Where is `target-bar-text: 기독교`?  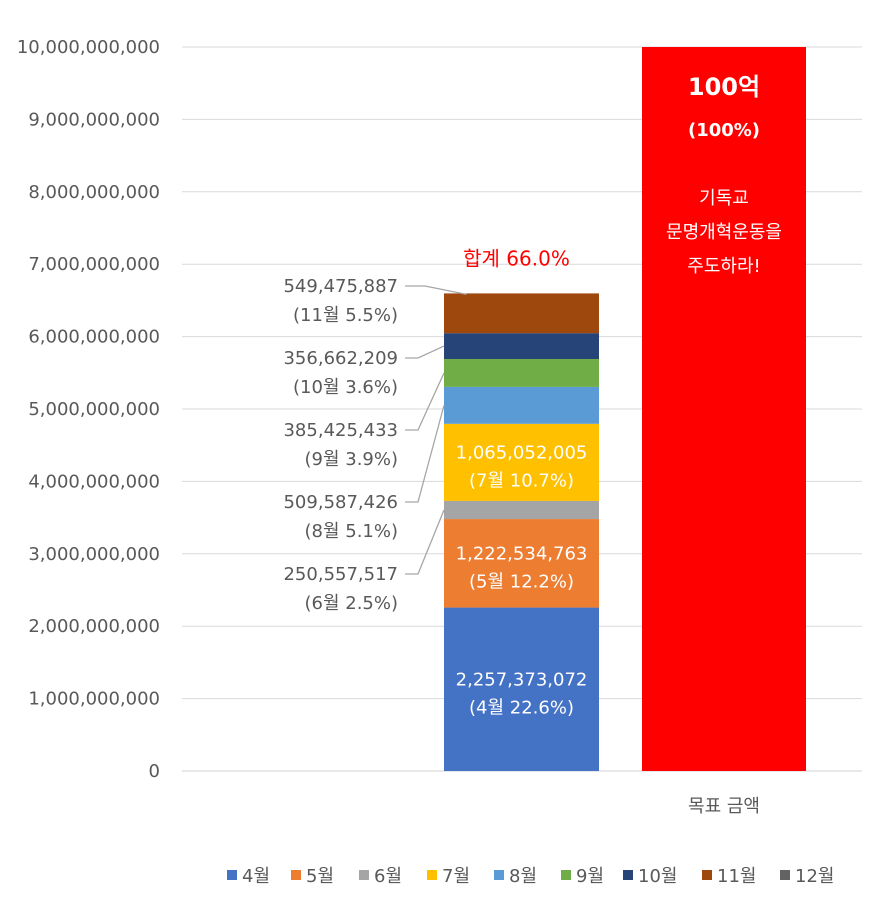 target-bar-text: 기독교 is located at coordinates (724, 198).